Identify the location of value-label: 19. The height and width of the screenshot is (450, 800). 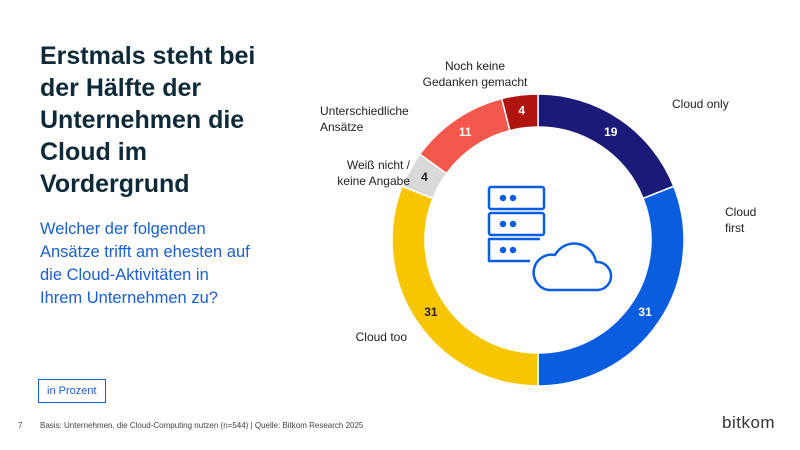
(611, 132).